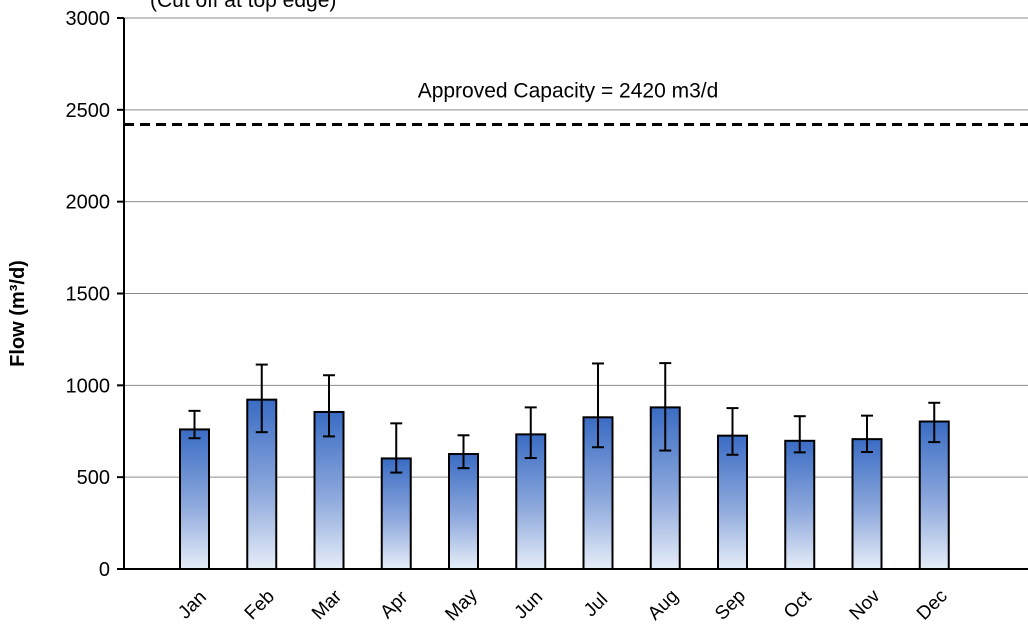 This screenshot has width=1028, height=640. Describe the element at coordinates (260, 605) in the screenshot. I see `x-tick-label-feb: Feb` at that location.